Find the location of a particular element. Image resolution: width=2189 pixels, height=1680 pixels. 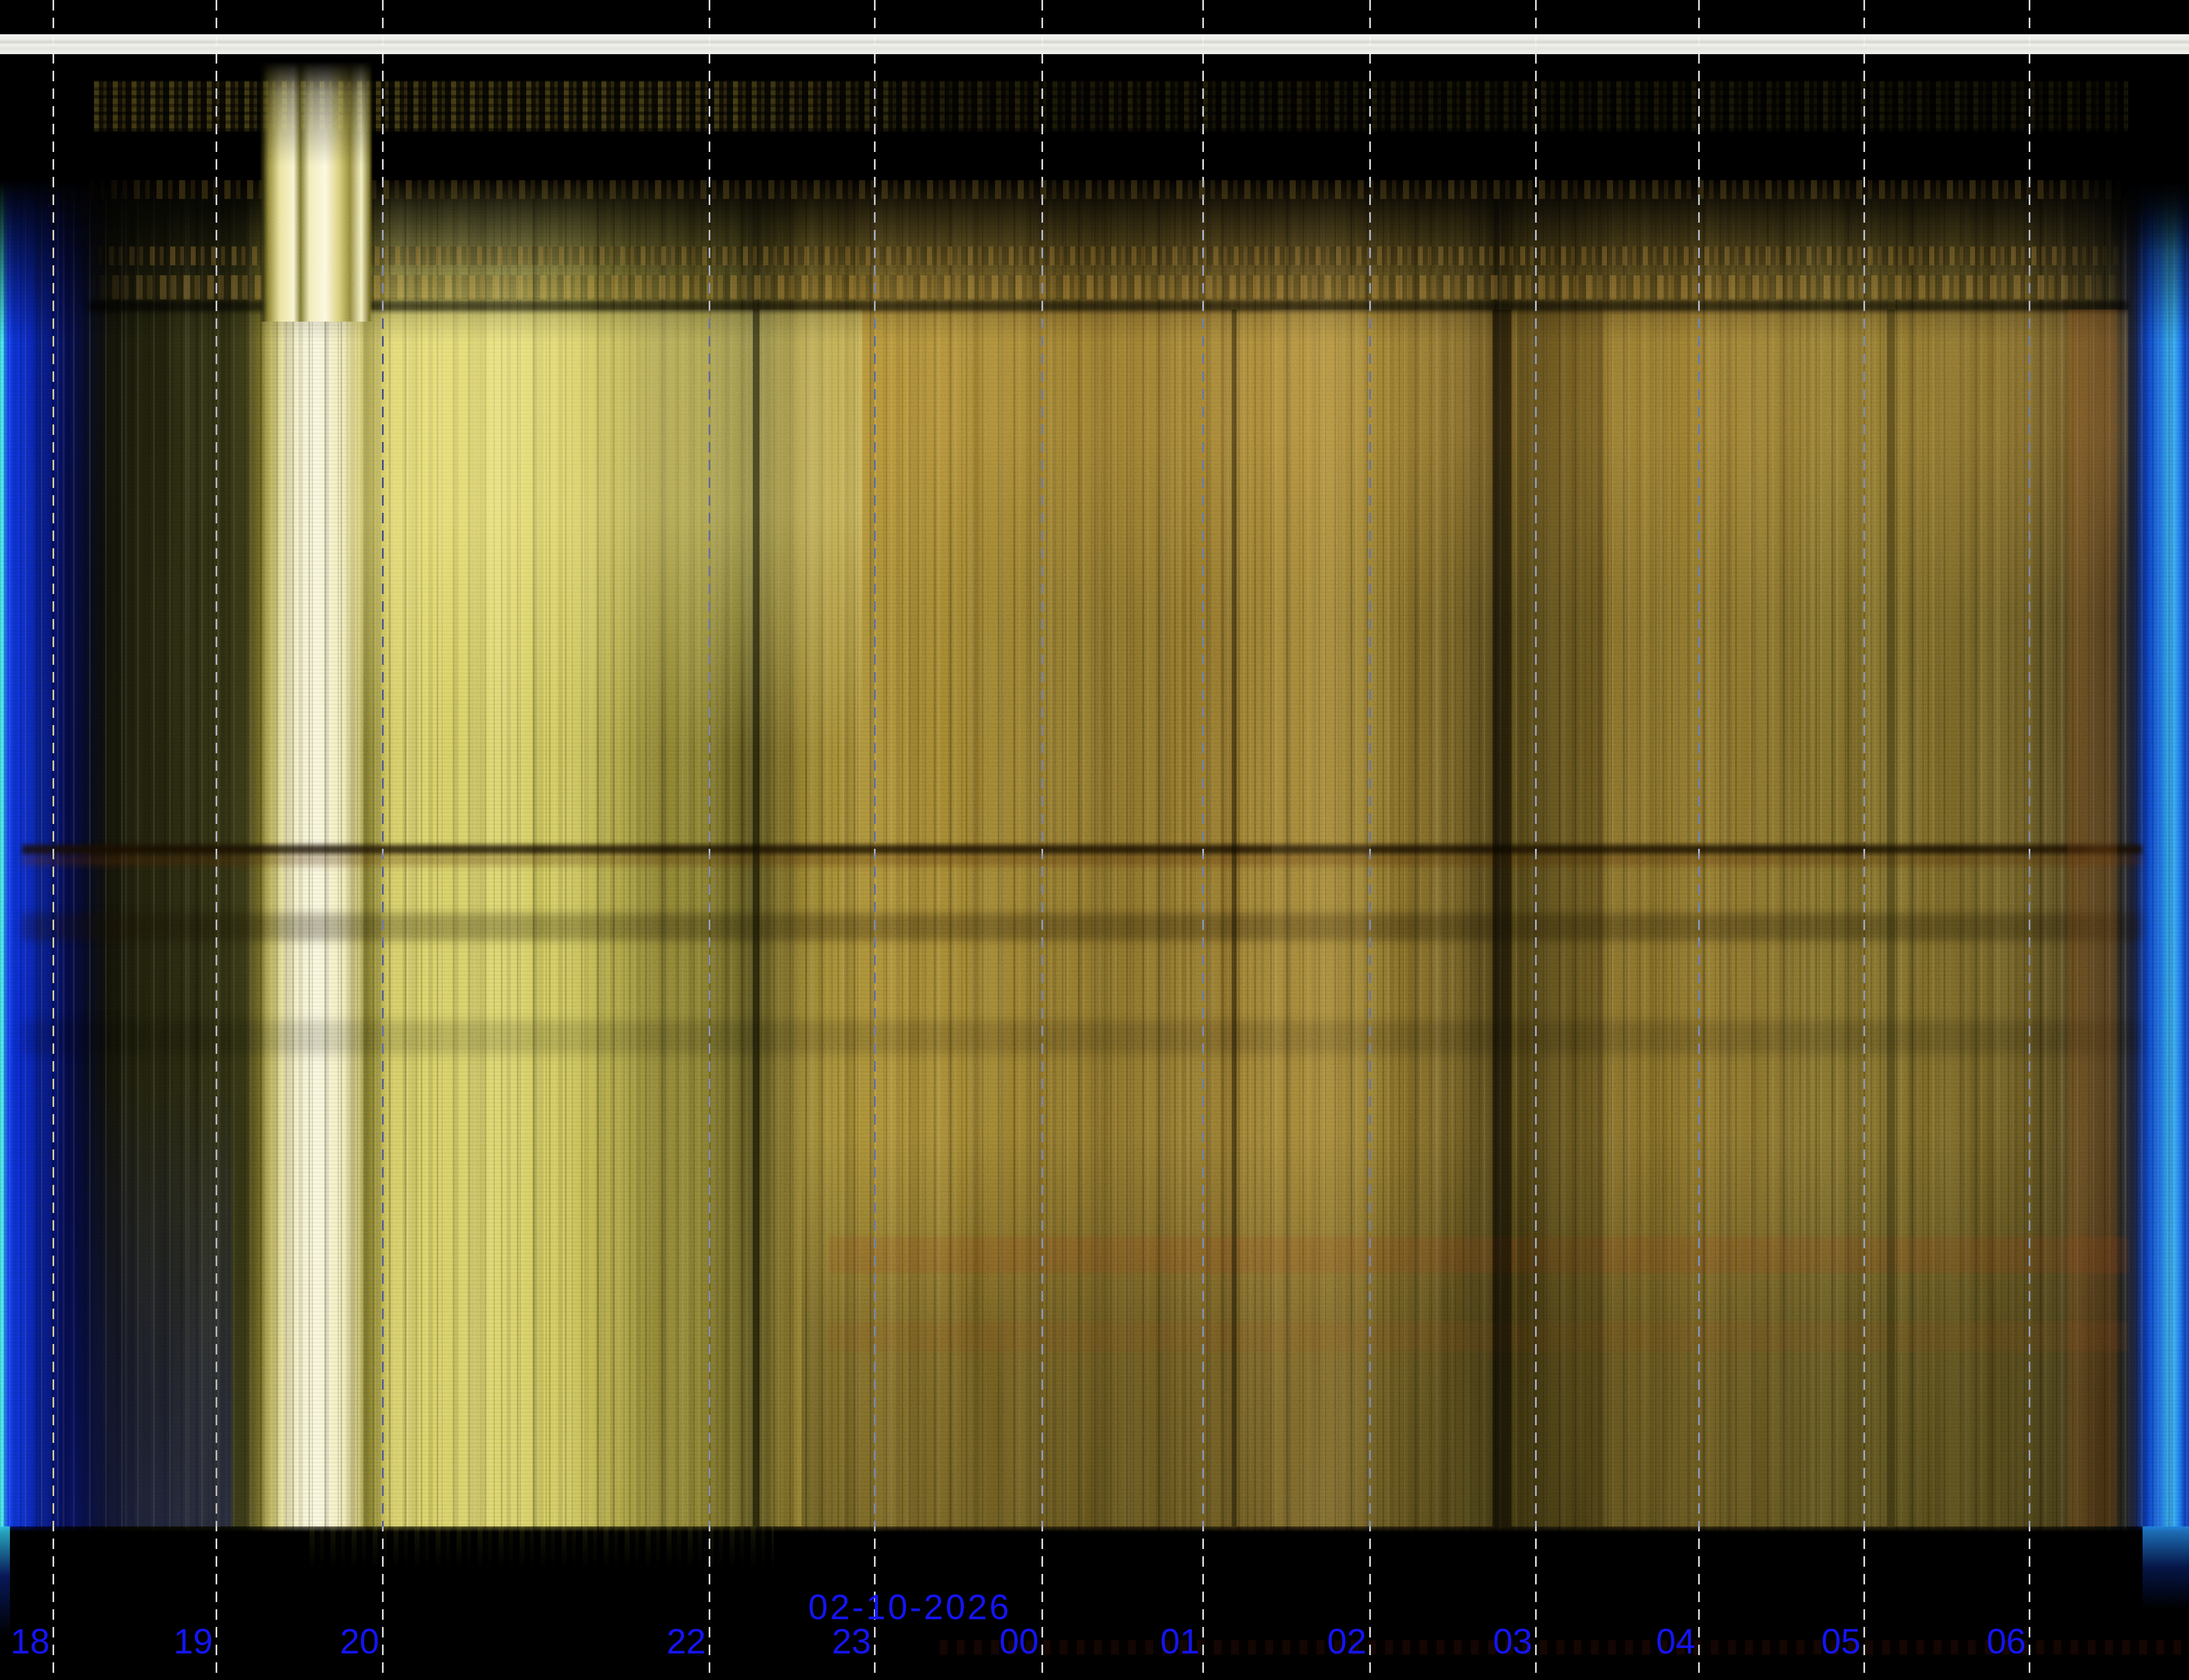

hour-label-06: 06 is located at coordinates (2006, 1641).